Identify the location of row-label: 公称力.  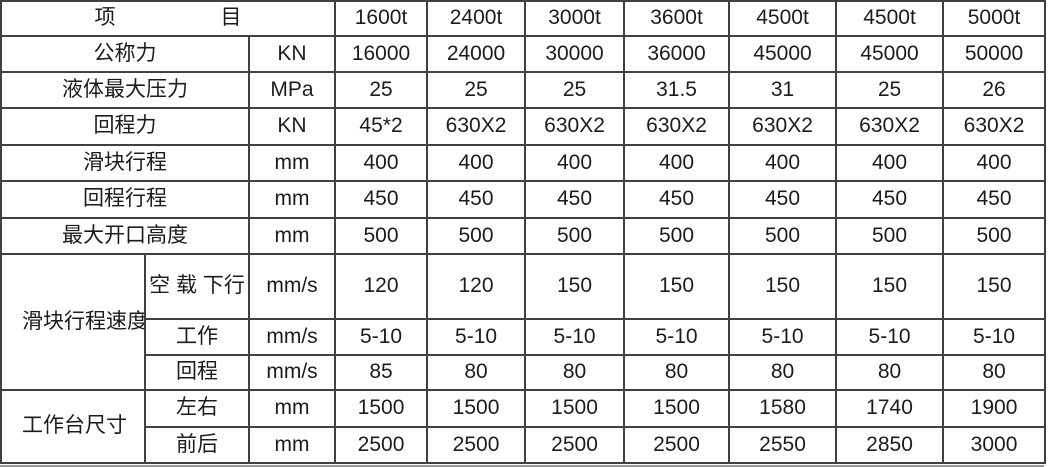
(125, 54).